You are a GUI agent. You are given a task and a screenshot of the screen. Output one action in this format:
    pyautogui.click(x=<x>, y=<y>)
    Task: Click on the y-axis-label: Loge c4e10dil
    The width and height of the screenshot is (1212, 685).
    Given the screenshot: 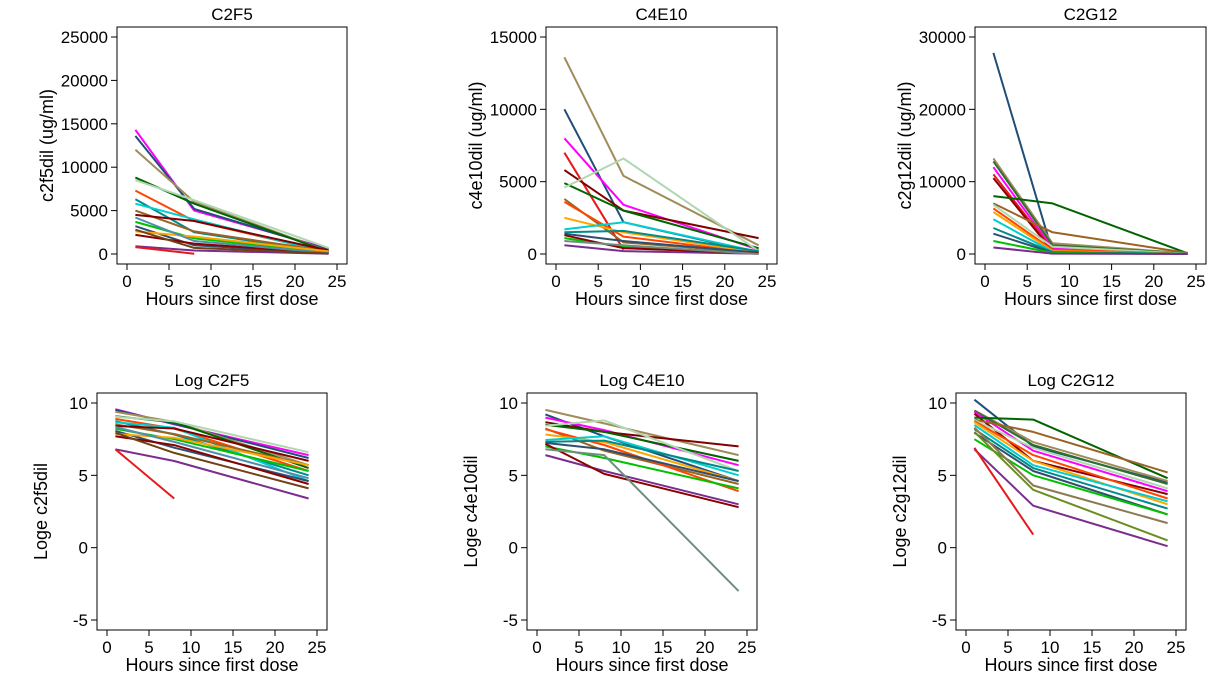 What is the action you would take?
    pyautogui.click(x=471, y=511)
    